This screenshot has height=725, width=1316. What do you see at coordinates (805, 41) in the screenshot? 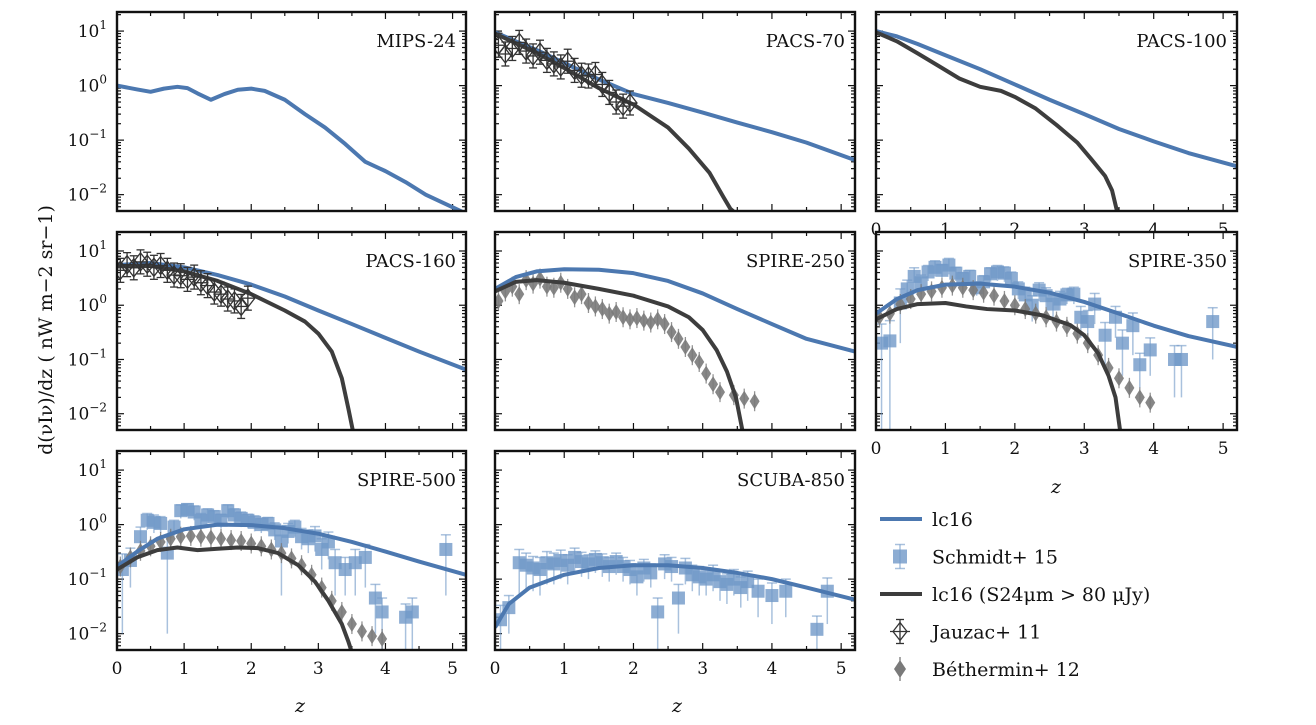
I see `panel-title: PACS-70` at bounding box center [805, 41].